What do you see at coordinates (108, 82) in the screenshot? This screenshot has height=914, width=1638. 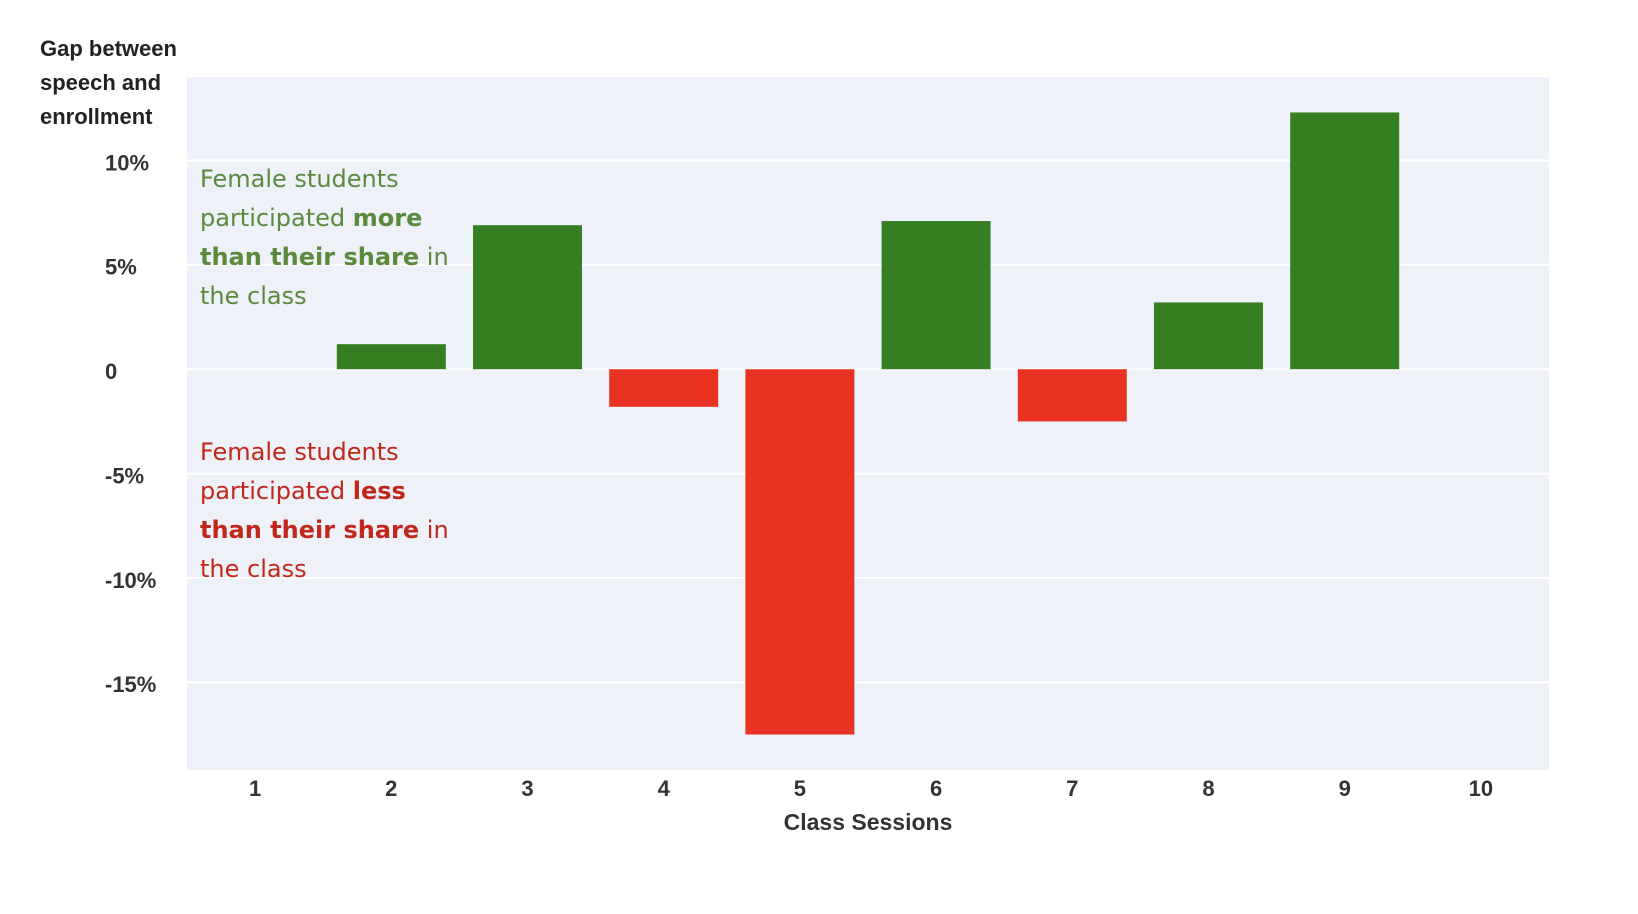 I see `y-axis-label: Gap between speech and enrollment` at bounding box center [108, 82].